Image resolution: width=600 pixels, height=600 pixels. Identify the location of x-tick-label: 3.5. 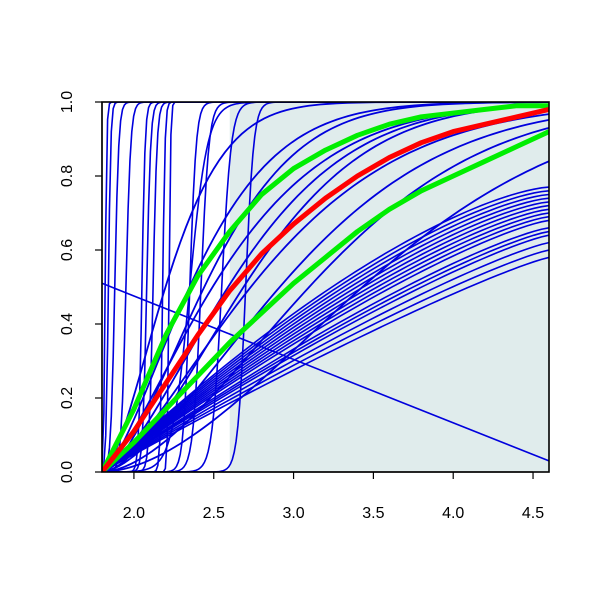
(373, 513).